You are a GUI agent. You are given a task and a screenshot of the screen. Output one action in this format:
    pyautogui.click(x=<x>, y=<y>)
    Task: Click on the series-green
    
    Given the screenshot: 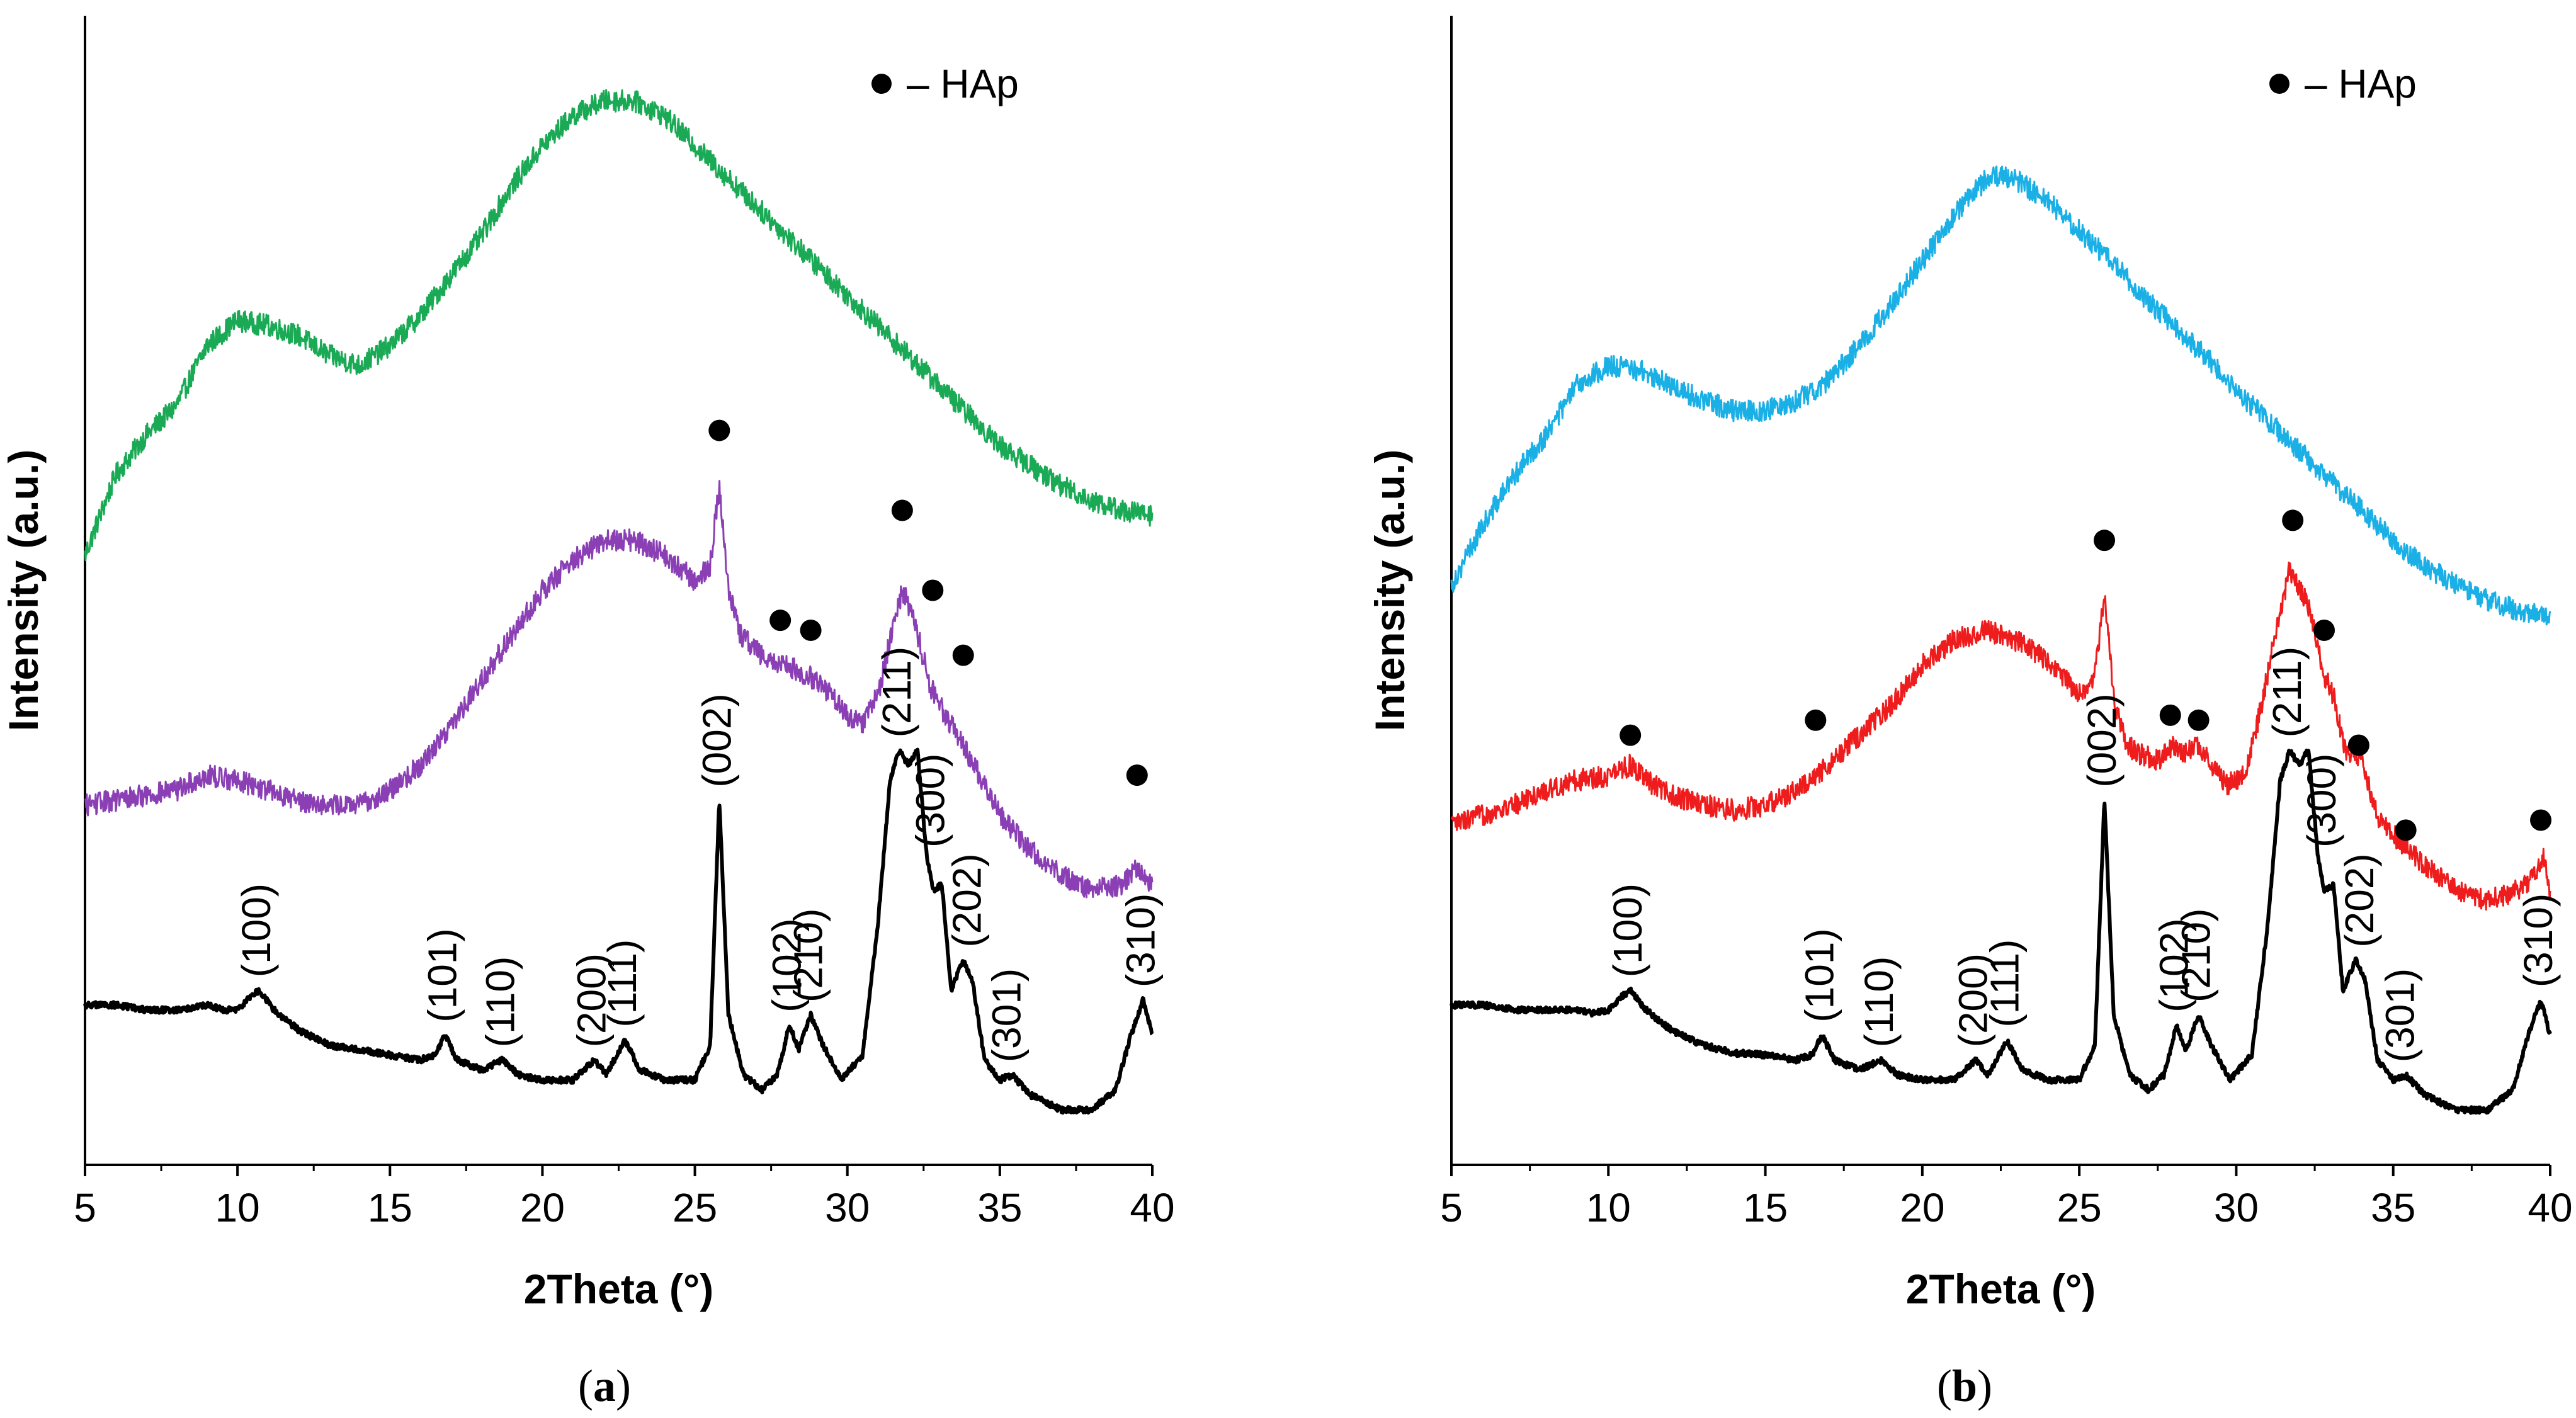 What is the action you would take?
    pyautogui.click(x=619, y=325)
    